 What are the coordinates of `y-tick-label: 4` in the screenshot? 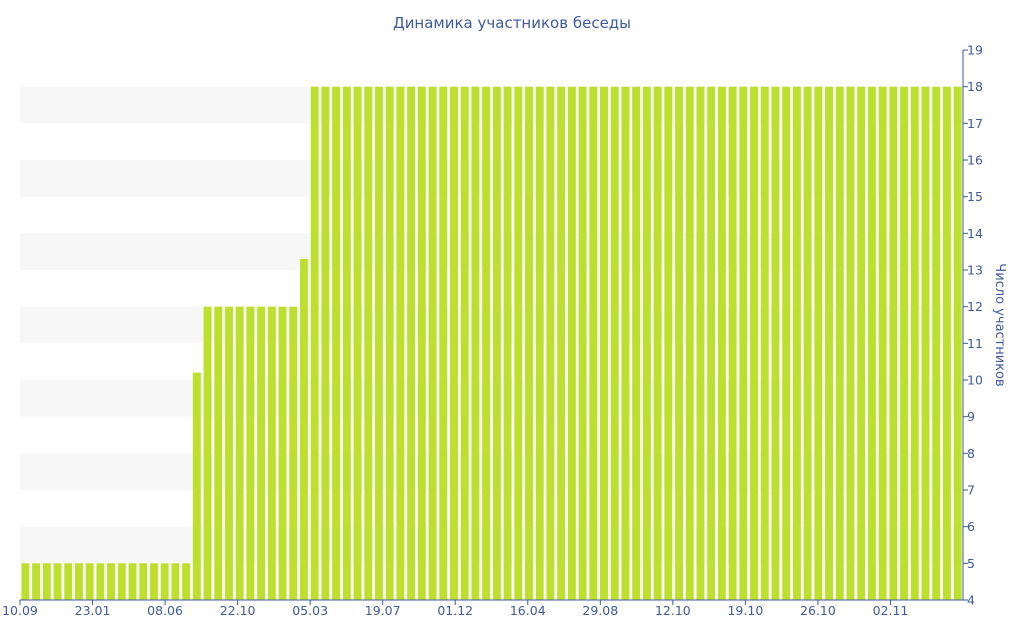 It's located at (971, 600).